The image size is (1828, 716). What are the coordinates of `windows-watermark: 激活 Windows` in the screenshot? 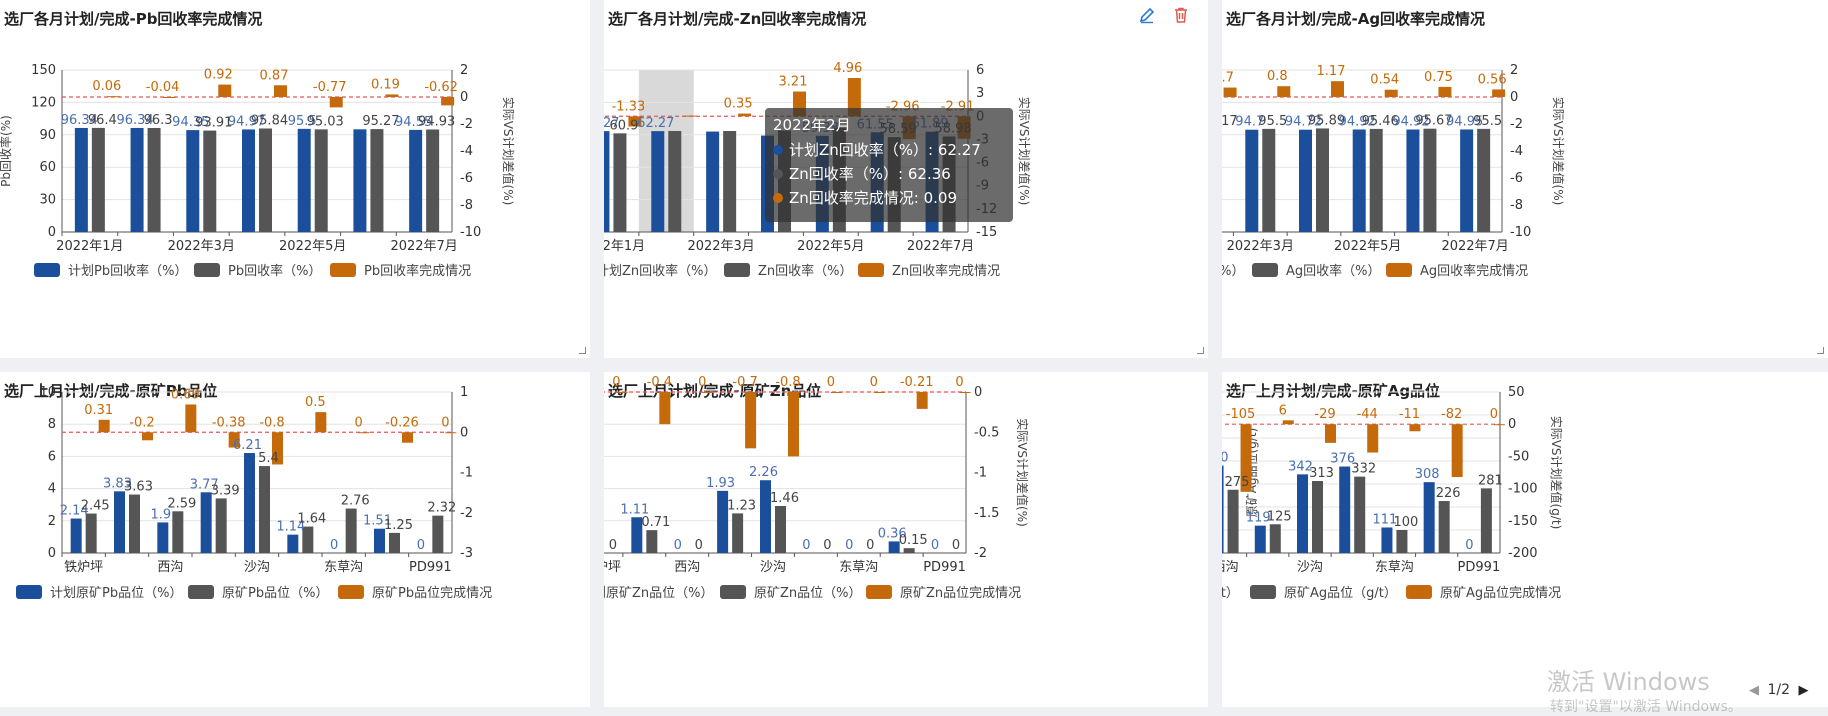 It's located at (1628, 682).